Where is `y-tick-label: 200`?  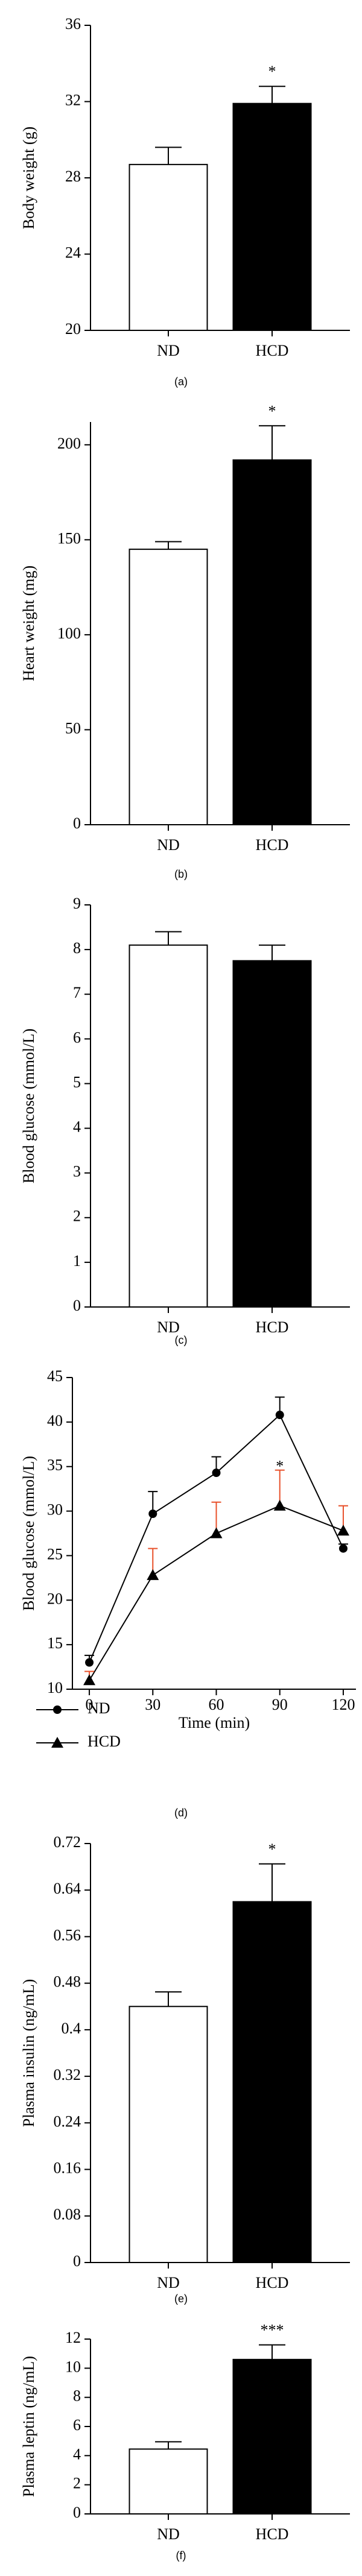 y-tick-label: 200 is located at coordinates (69, 443).